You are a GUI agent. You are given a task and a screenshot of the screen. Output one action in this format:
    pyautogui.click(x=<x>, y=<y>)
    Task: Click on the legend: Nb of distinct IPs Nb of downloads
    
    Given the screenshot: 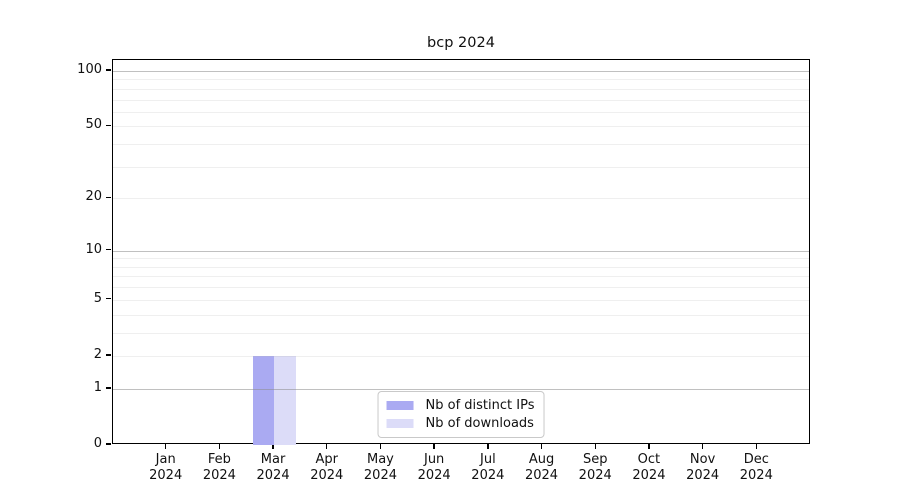 What is the action you would take?
    pyautogui.click(x=461, y=414)
    